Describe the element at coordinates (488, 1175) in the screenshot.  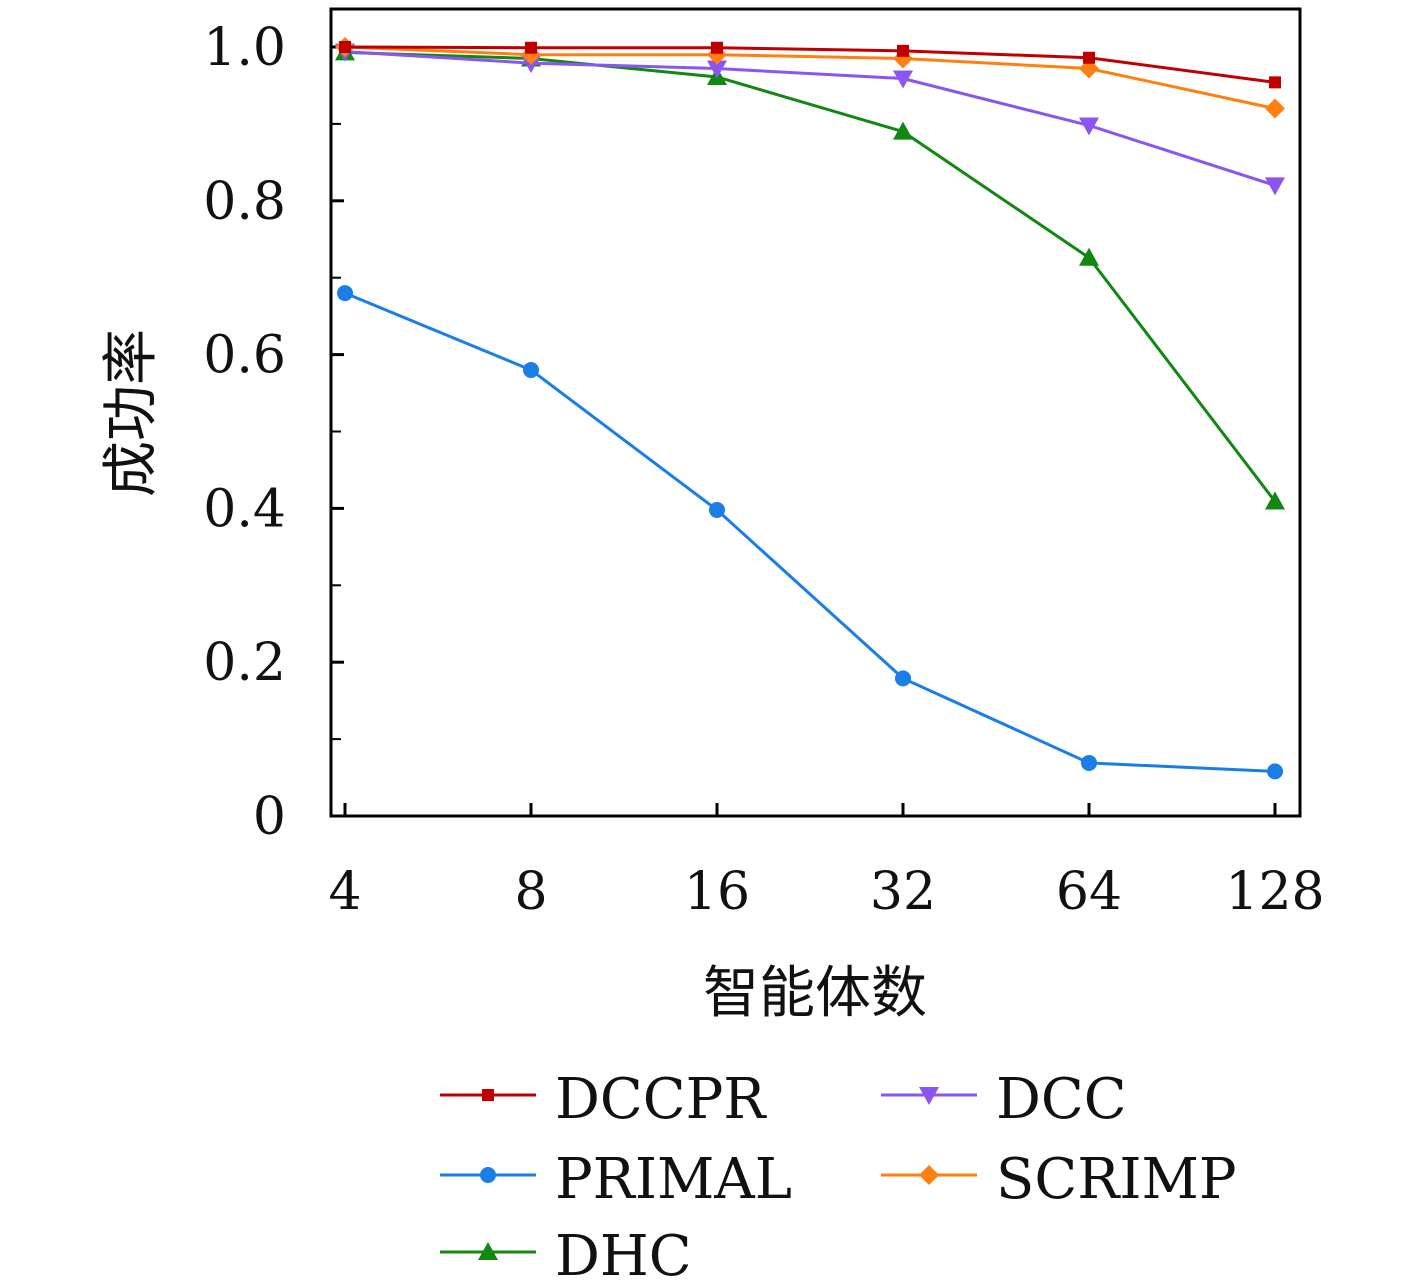
I see `legend-marker-primal` at that location.